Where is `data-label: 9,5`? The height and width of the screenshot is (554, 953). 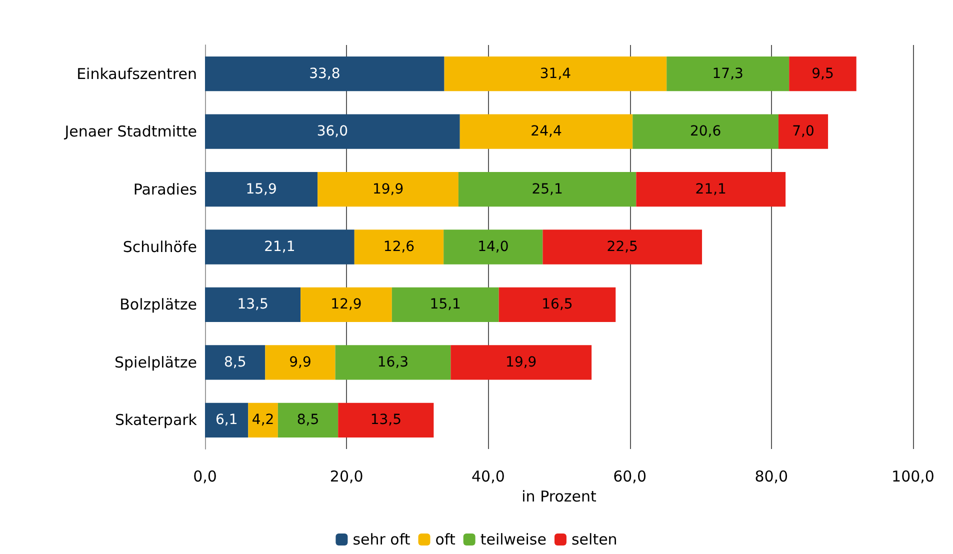
data-label: 9,5 is located at coordinates (823, 74).